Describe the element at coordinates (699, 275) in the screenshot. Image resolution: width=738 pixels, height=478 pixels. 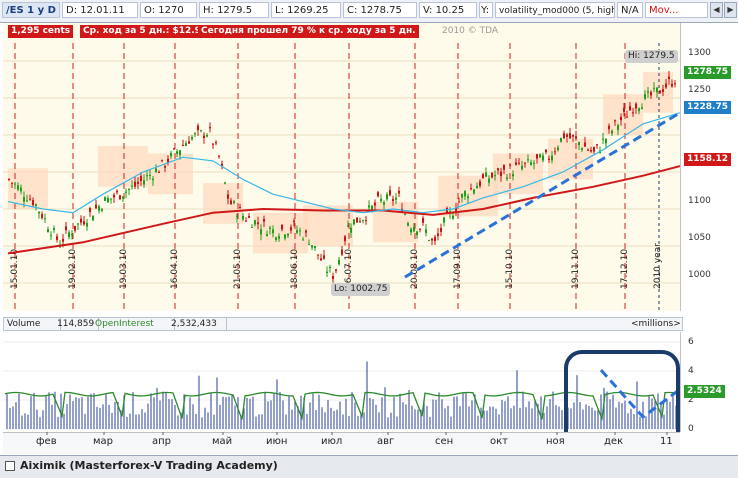
I see `price-tick-label: 1000` at that location.